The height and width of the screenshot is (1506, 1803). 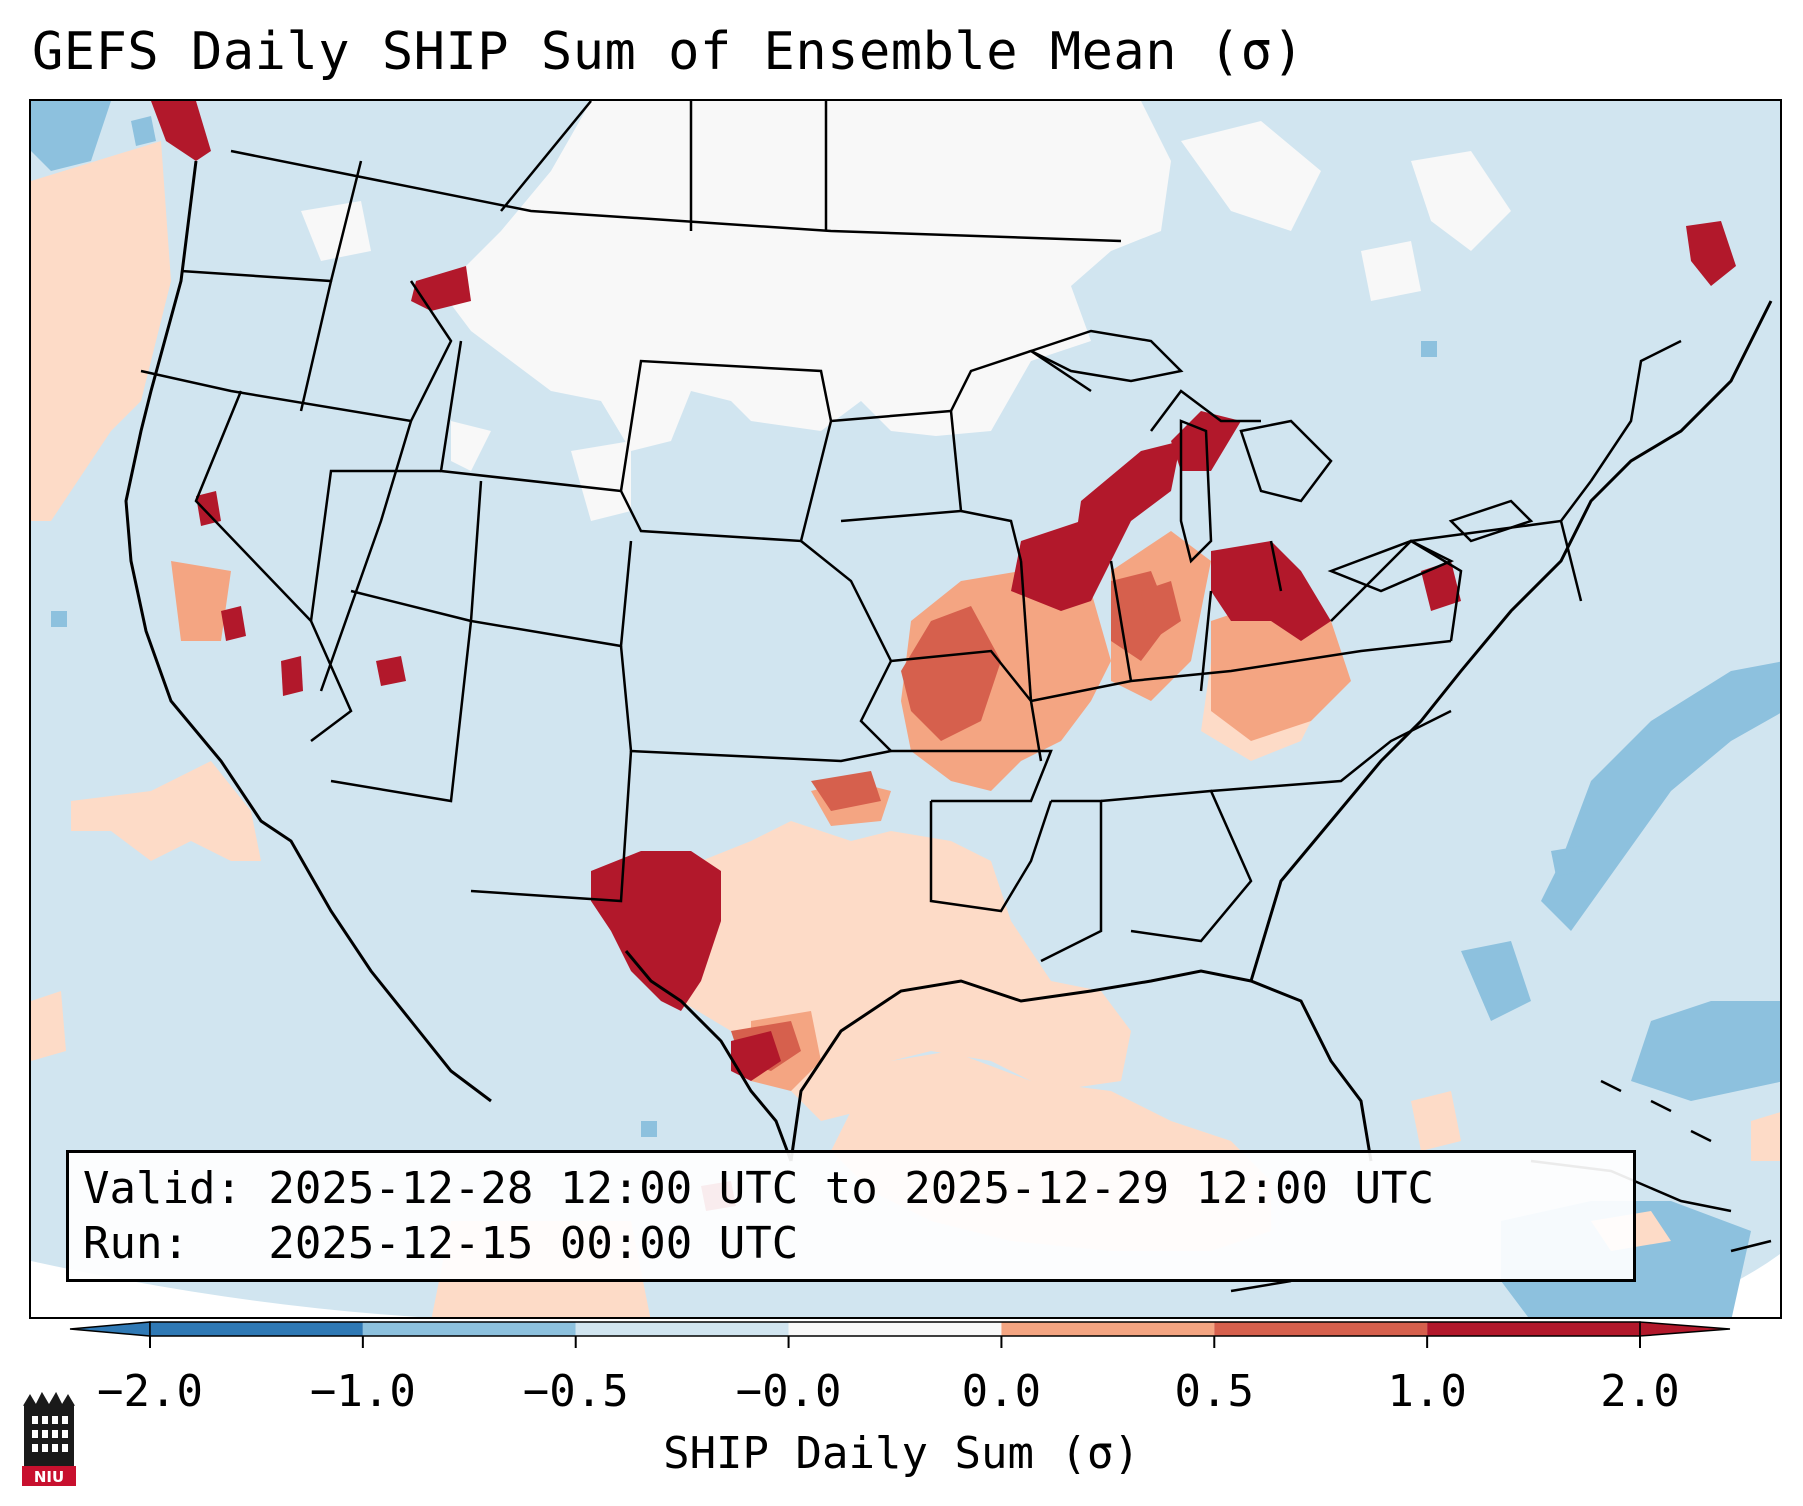 What do you see at coordinates (225, 1289) in the screenshot?
I see `domain-edge-left` at bounding box center [225, 1289].